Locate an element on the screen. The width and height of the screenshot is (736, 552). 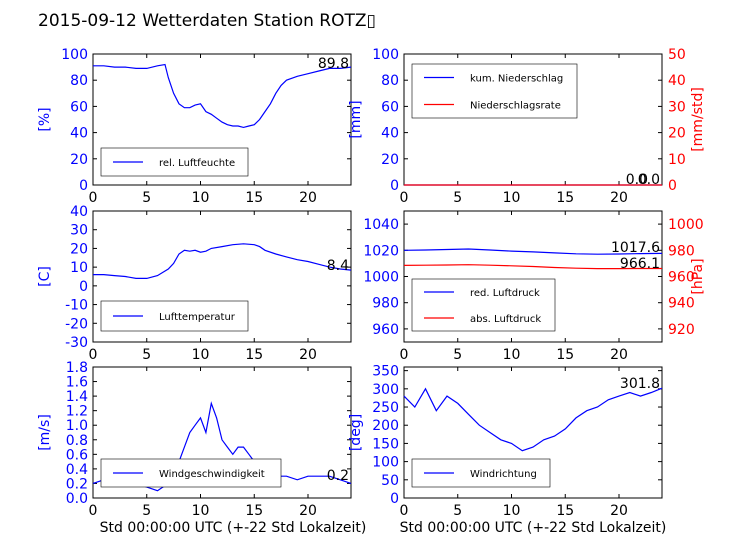
y-tick-label: 0.6 is located at coordinates (77, 455).